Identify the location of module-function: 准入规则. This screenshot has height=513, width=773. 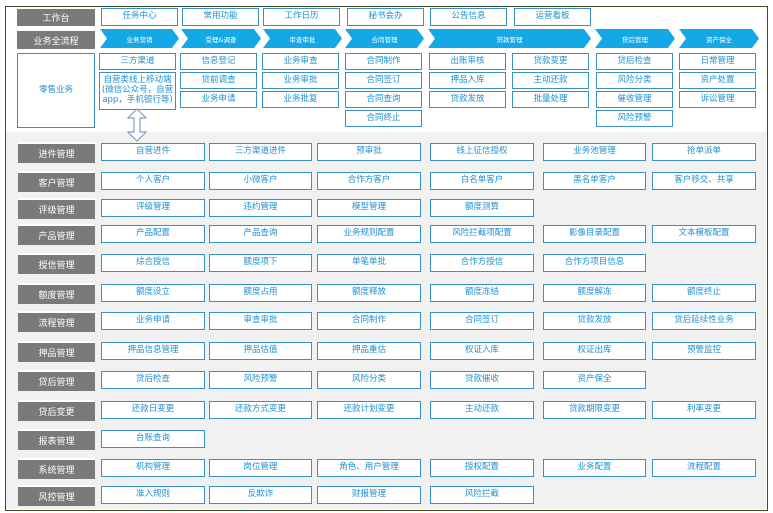
(153, 495).